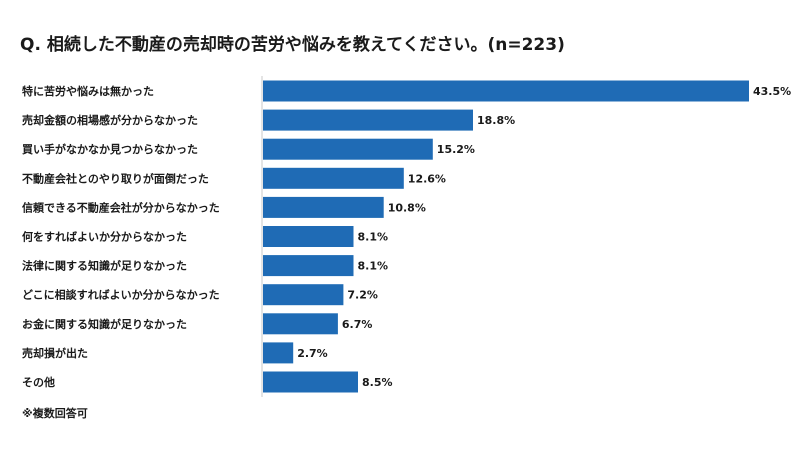 This screenshot has width=800, height=450. I want to click on chart-title: Q. 相続した不動産の売却時の苦労や悩みを教えてください。(n=223), so click(292, 45).